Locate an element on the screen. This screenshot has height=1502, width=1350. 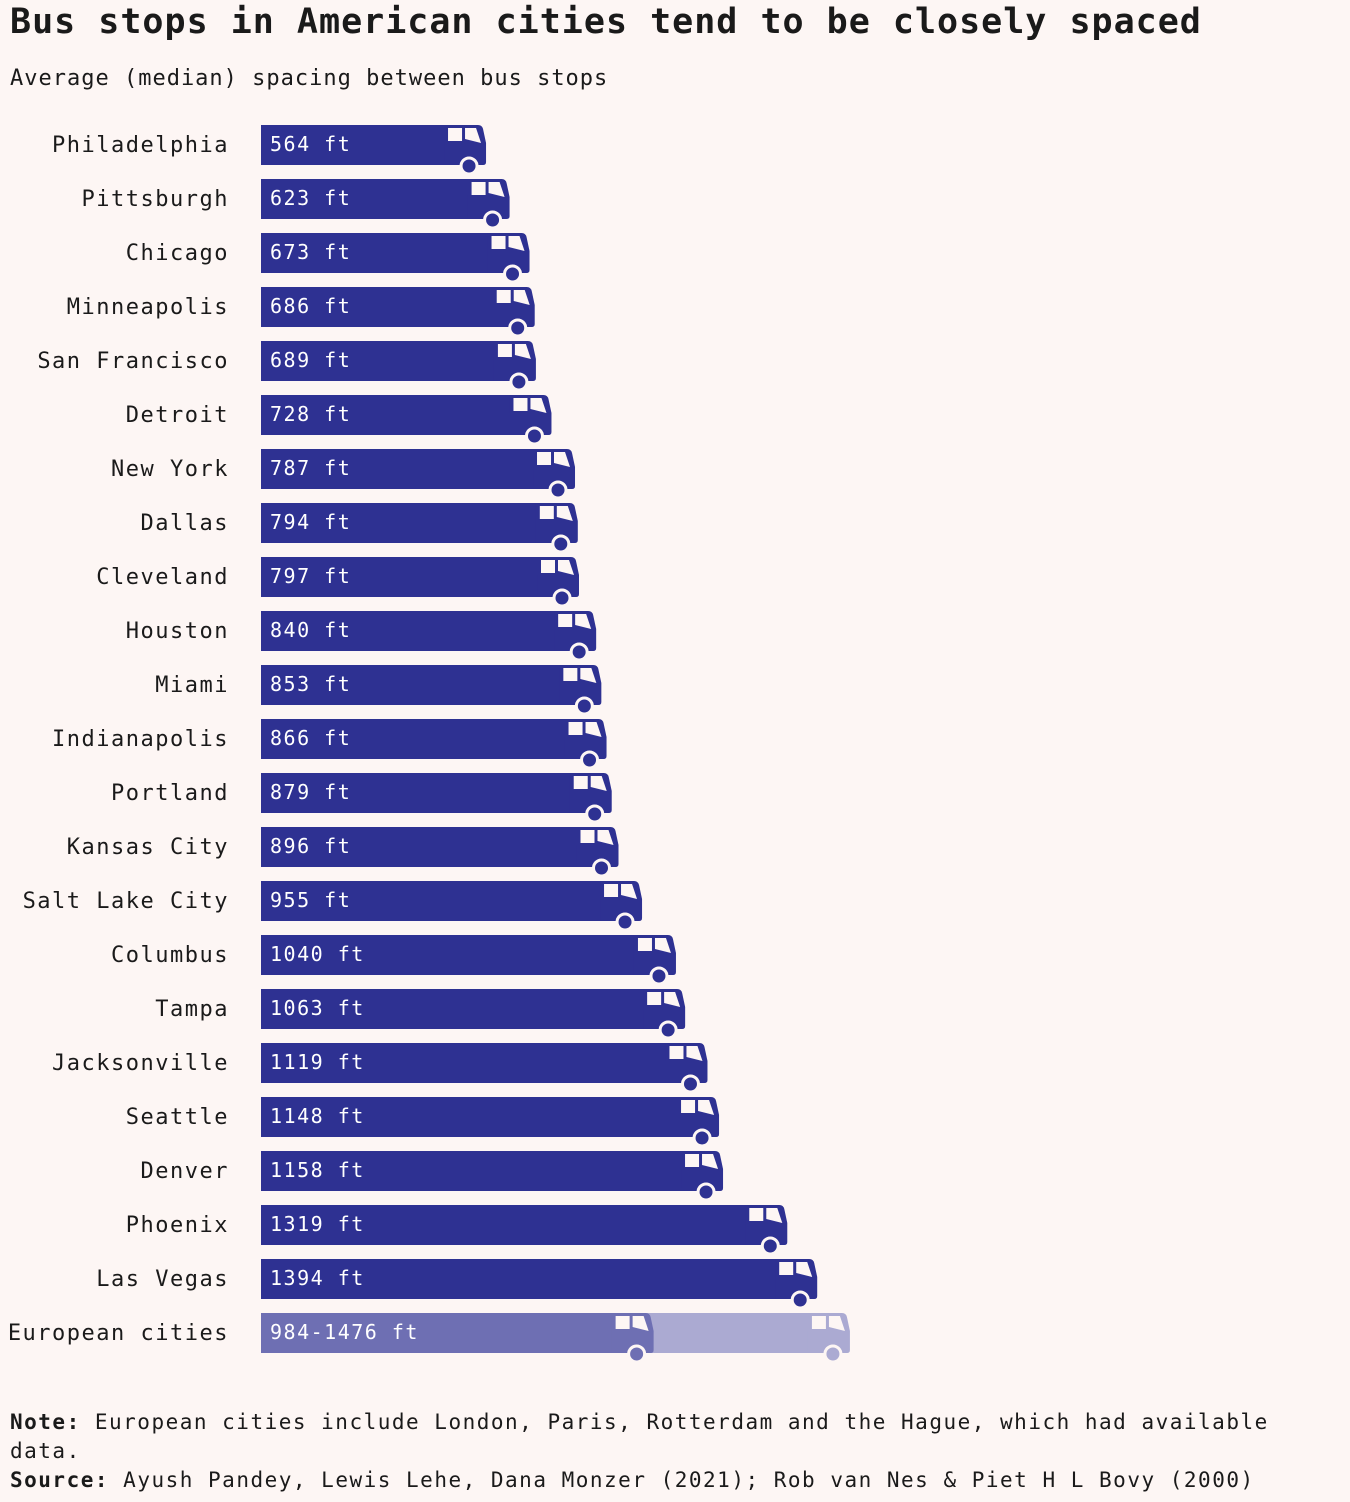
category-label: Las Vegas is located at coordinates (162, 1279).